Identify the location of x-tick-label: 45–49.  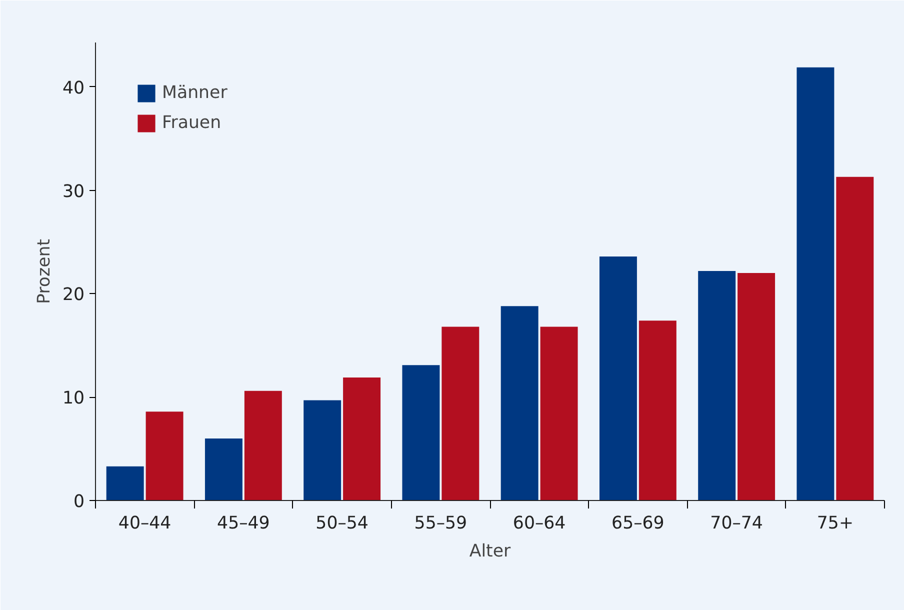
(243, 524).